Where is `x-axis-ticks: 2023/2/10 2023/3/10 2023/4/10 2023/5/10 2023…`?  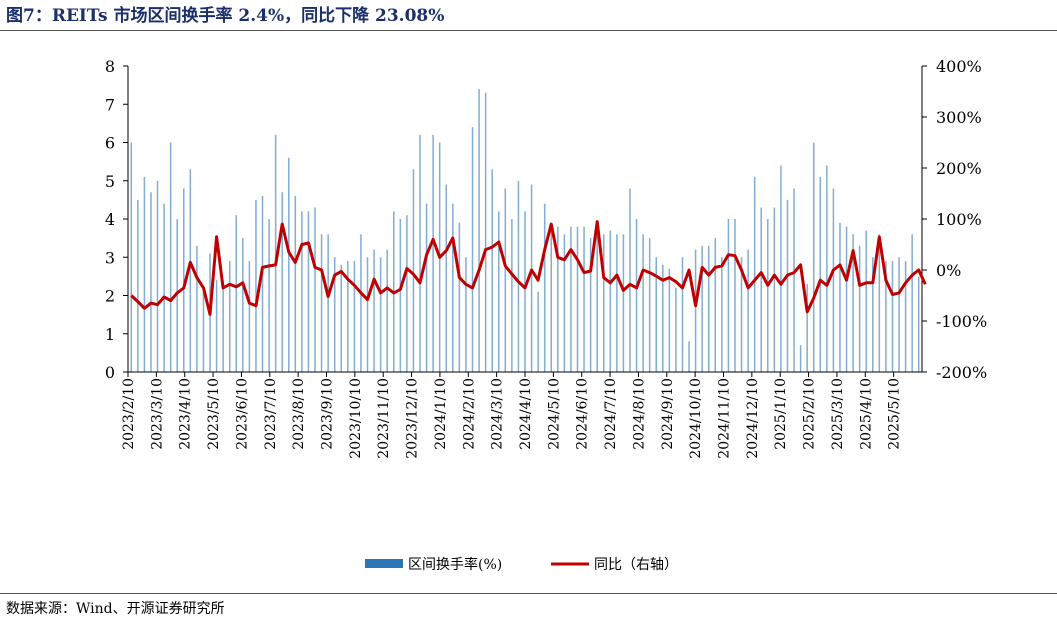
x-axis-ticks: 2023/2/10 2023/3/10 2023/4/10 2023/5/10 2023… is located at coordinates (512, 415).